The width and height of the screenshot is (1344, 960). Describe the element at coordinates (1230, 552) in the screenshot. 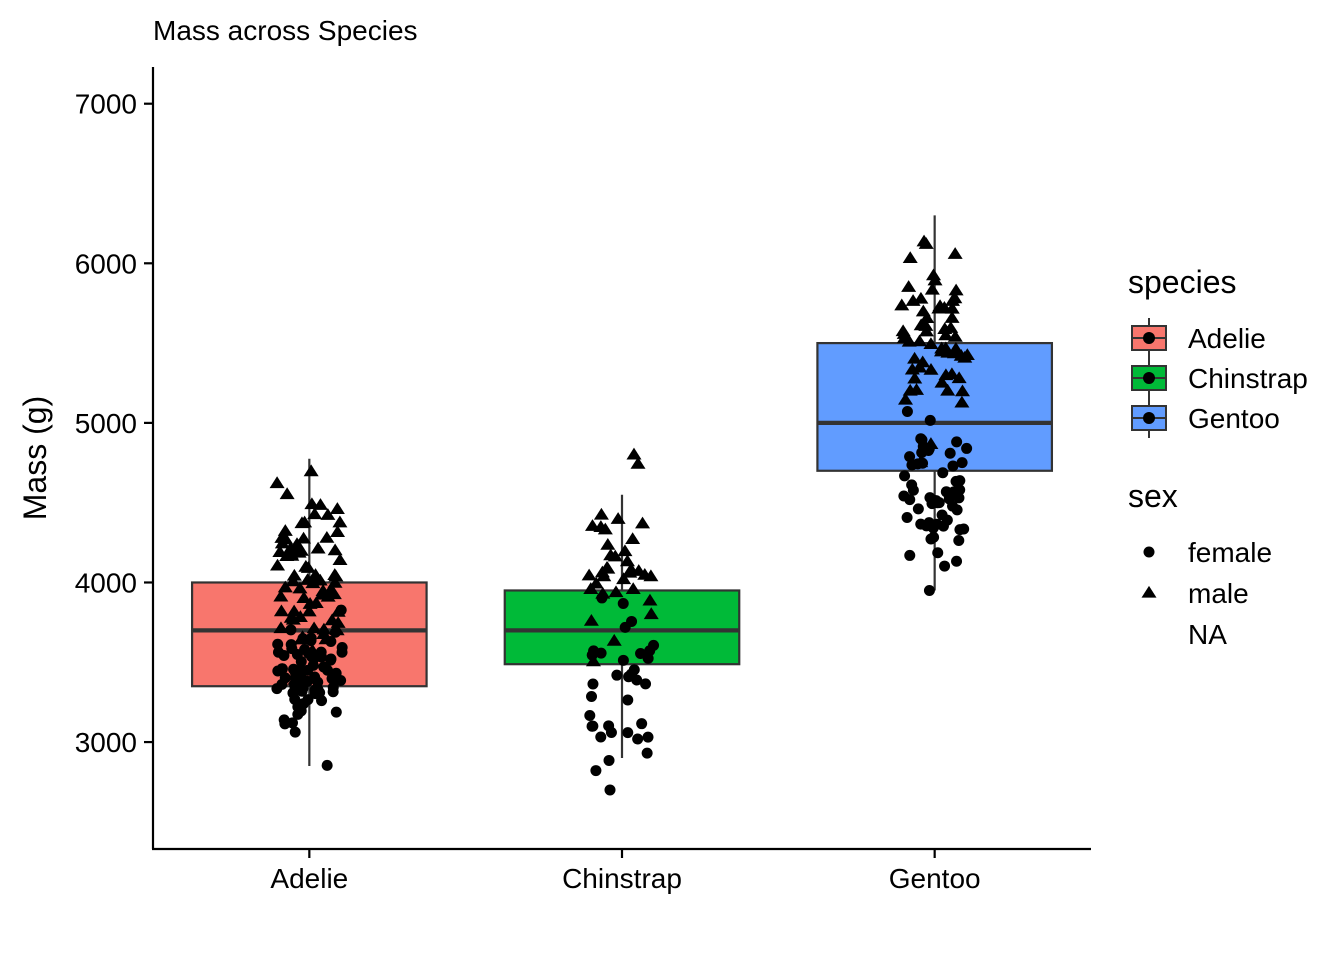

I see `legend-label-female: female` at that location.